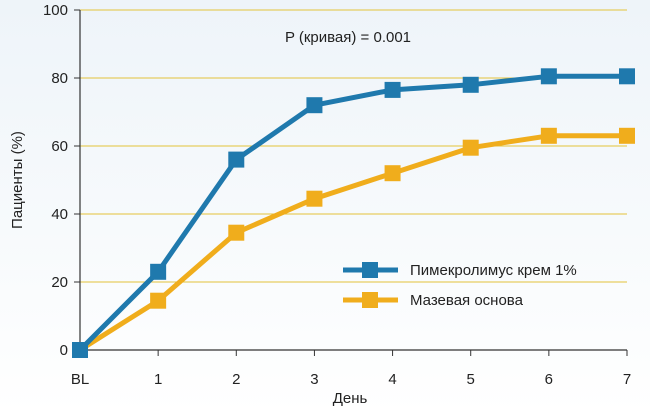 The height and width of the screenshot is (414, 650). What do you see at coordinates (351, 379) in the screenshot?
I see `x-tick-labels: BL 1 2 3 4 5 6 7` at bounding box center [351, 379].